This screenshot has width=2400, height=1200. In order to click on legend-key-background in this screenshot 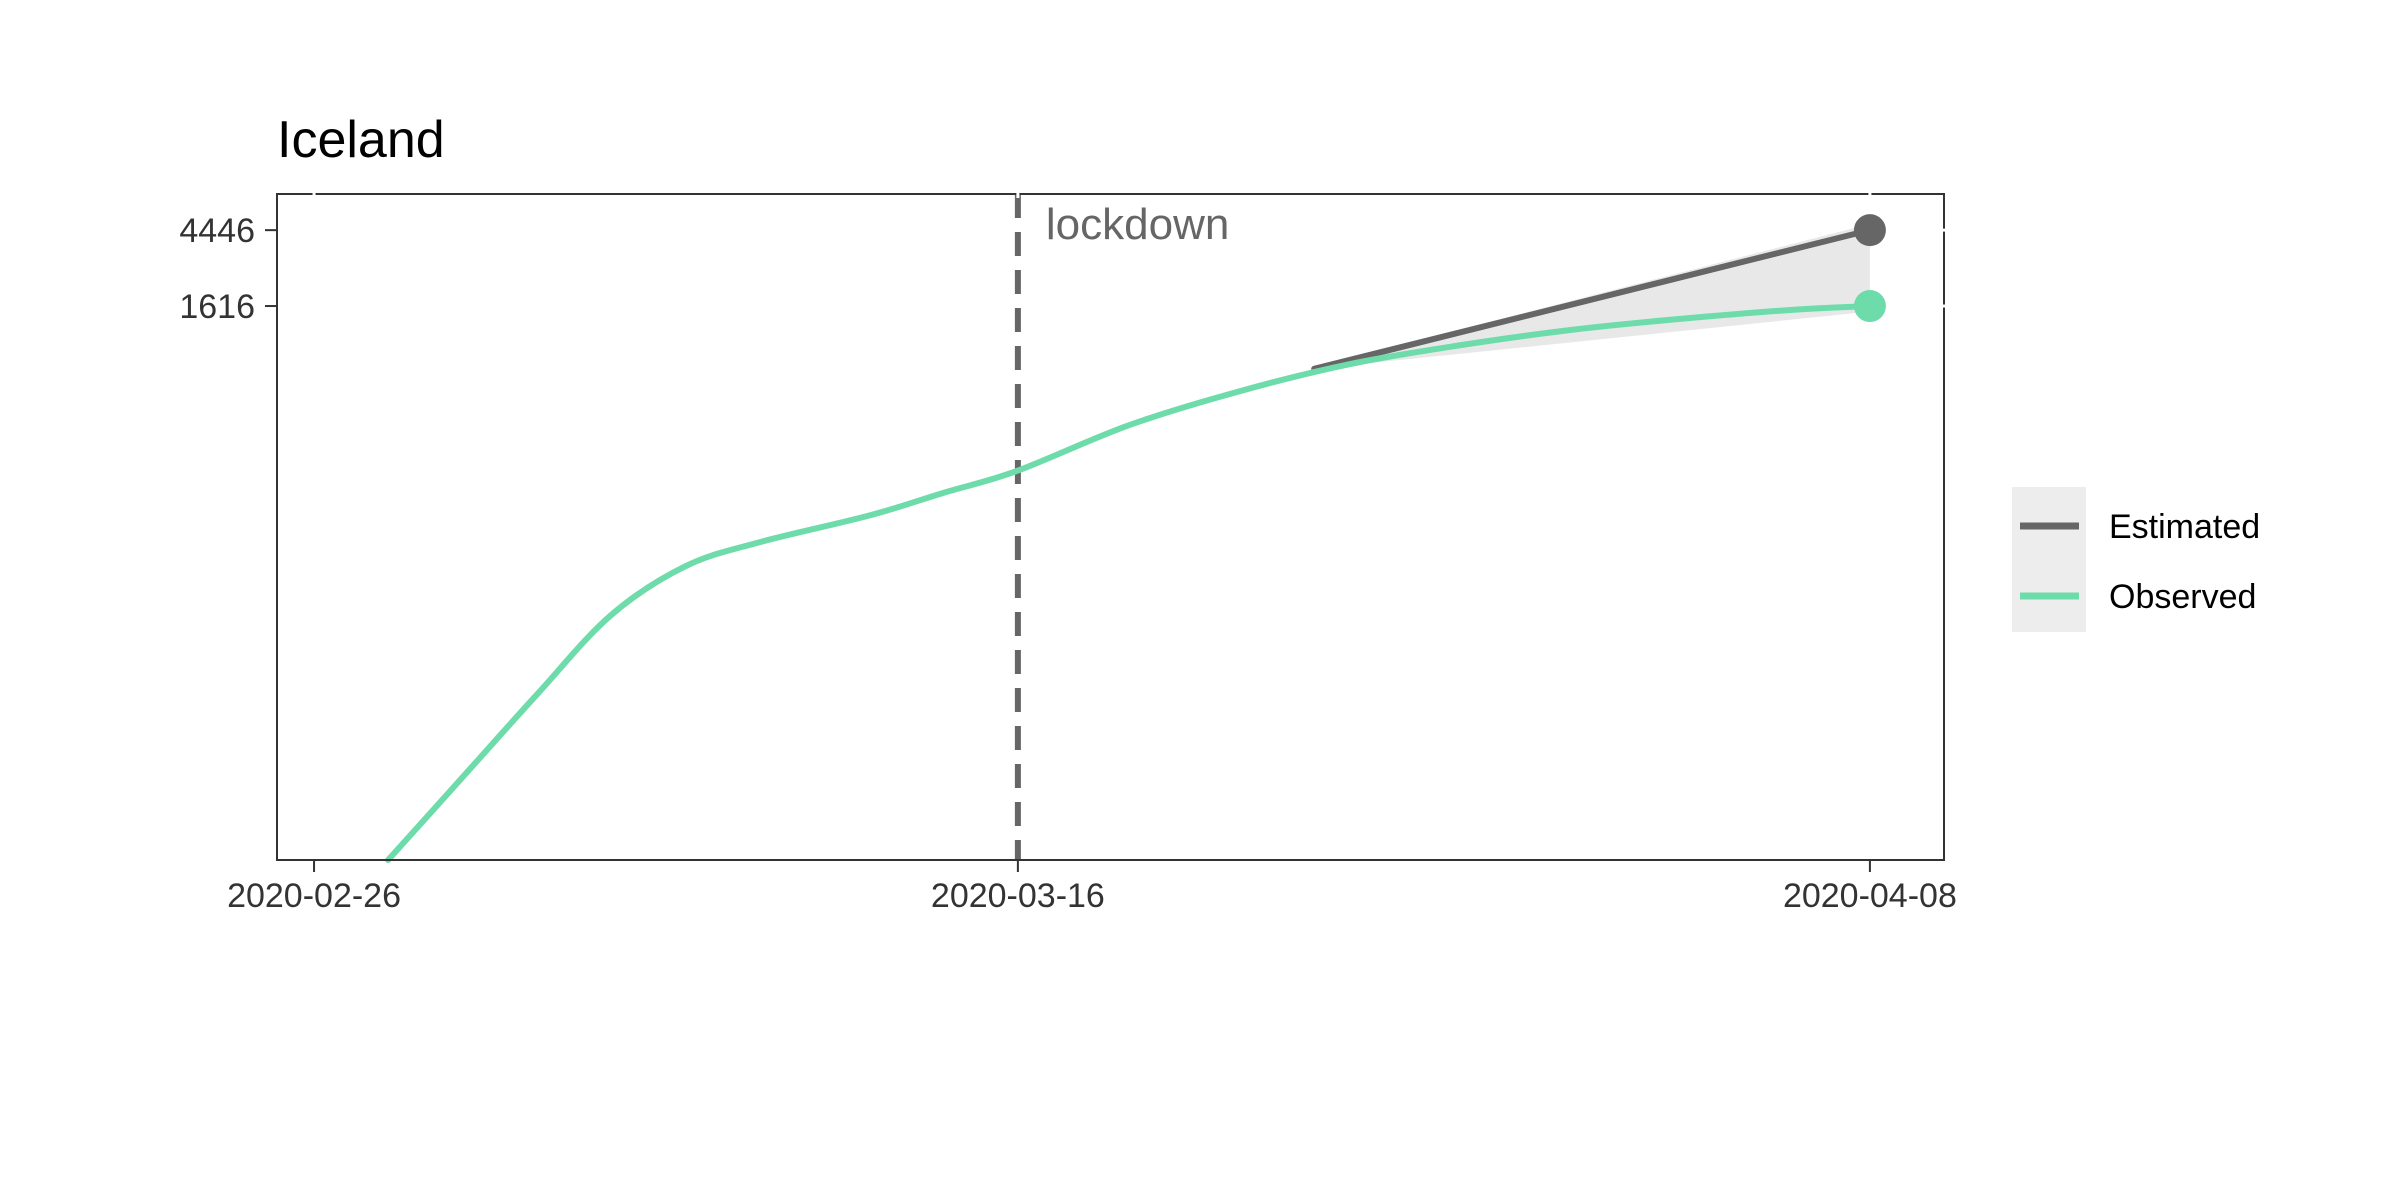, I will do `click(2049, 559)`.